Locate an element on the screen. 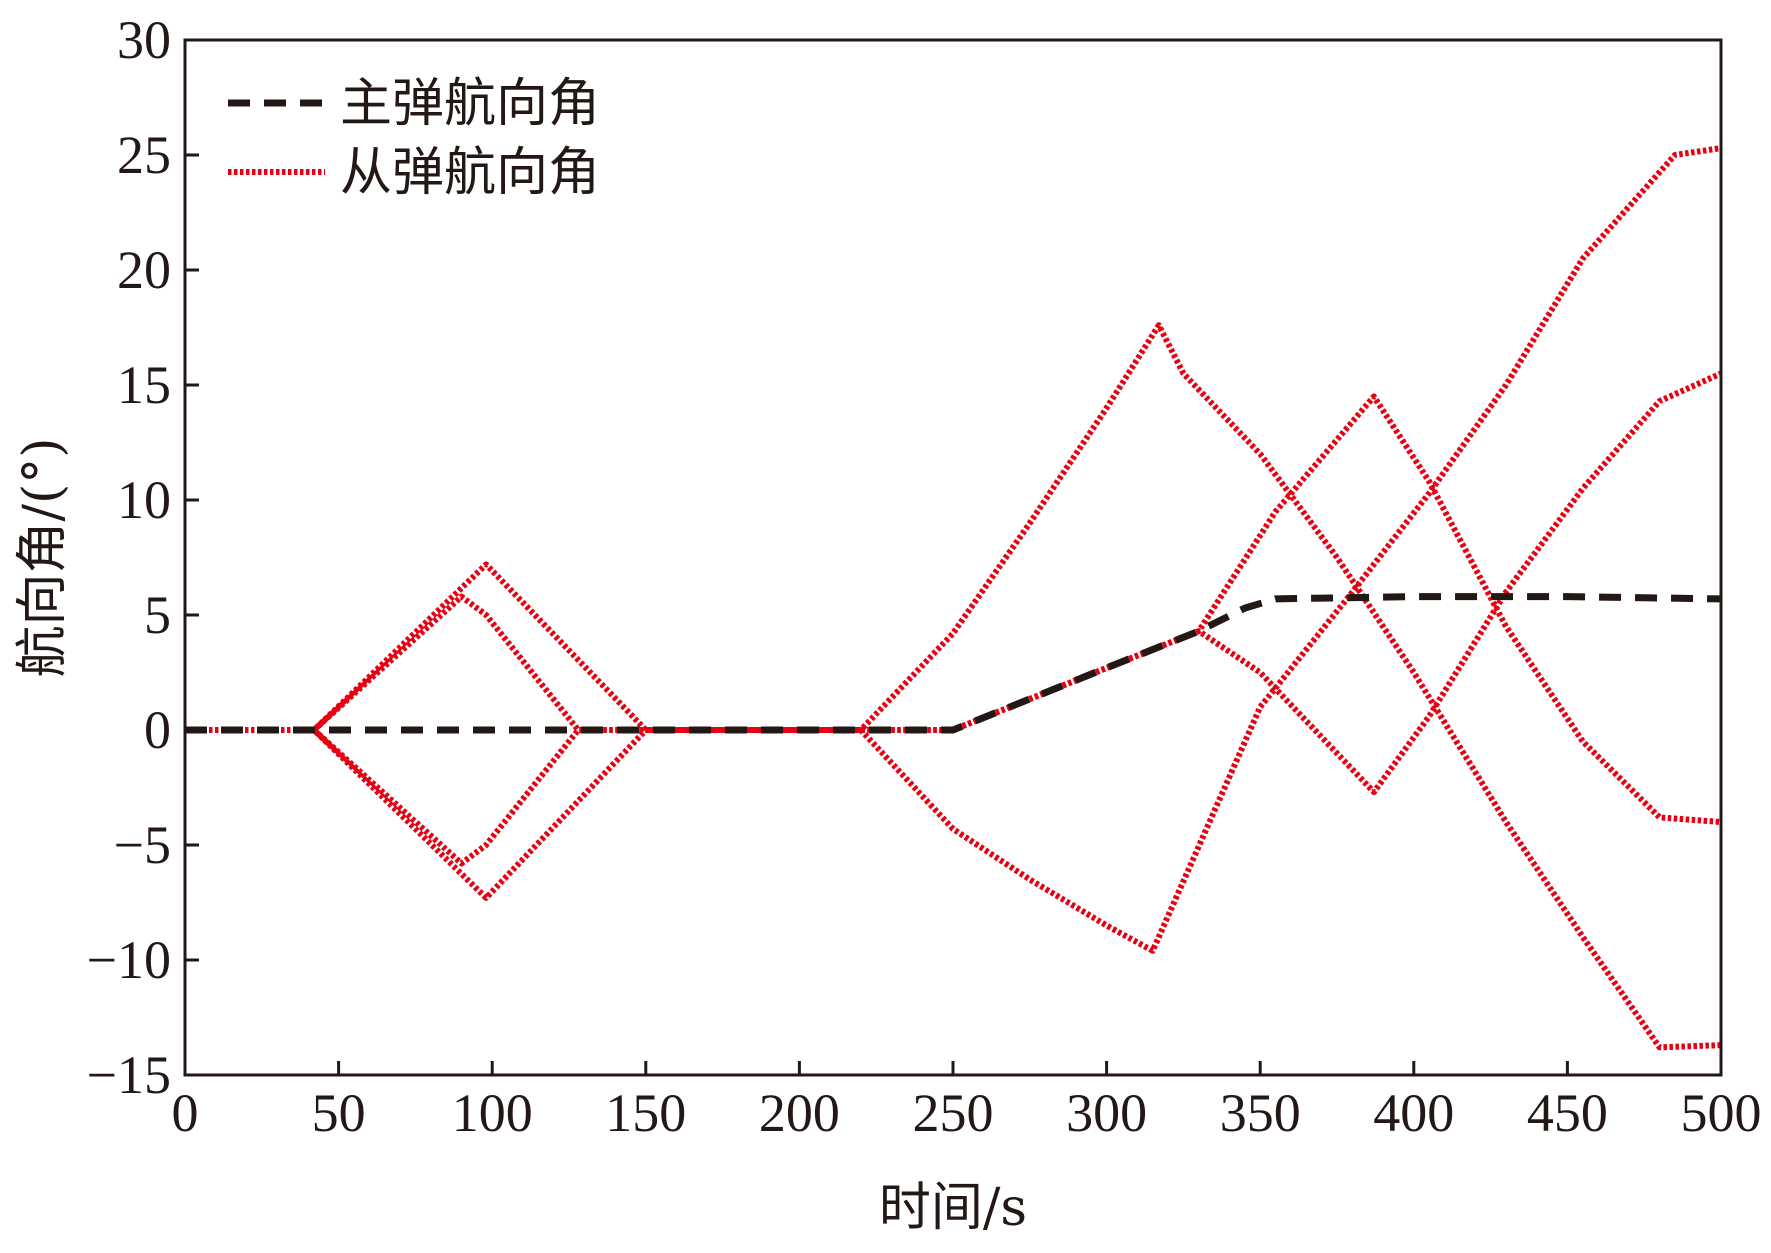 The width and height of the screenshot is (1771, 1253). x-tick-label: 150 is located at coordinates (645, 1113).